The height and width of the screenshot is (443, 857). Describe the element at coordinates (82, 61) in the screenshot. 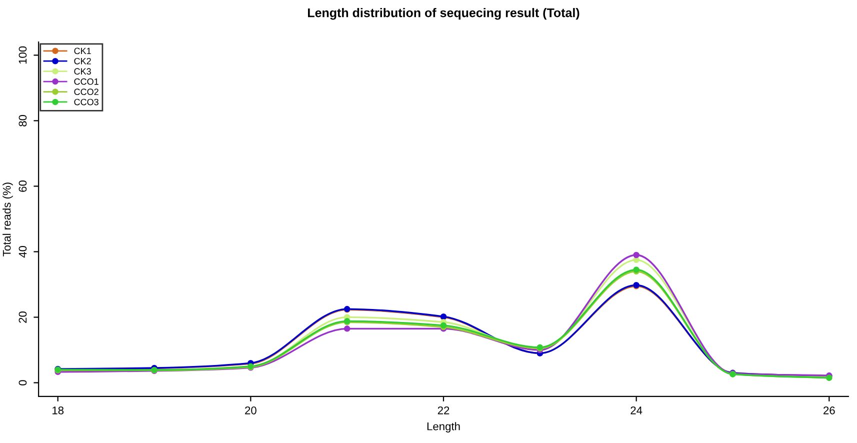

I see `legend-label: CK2` at that location.